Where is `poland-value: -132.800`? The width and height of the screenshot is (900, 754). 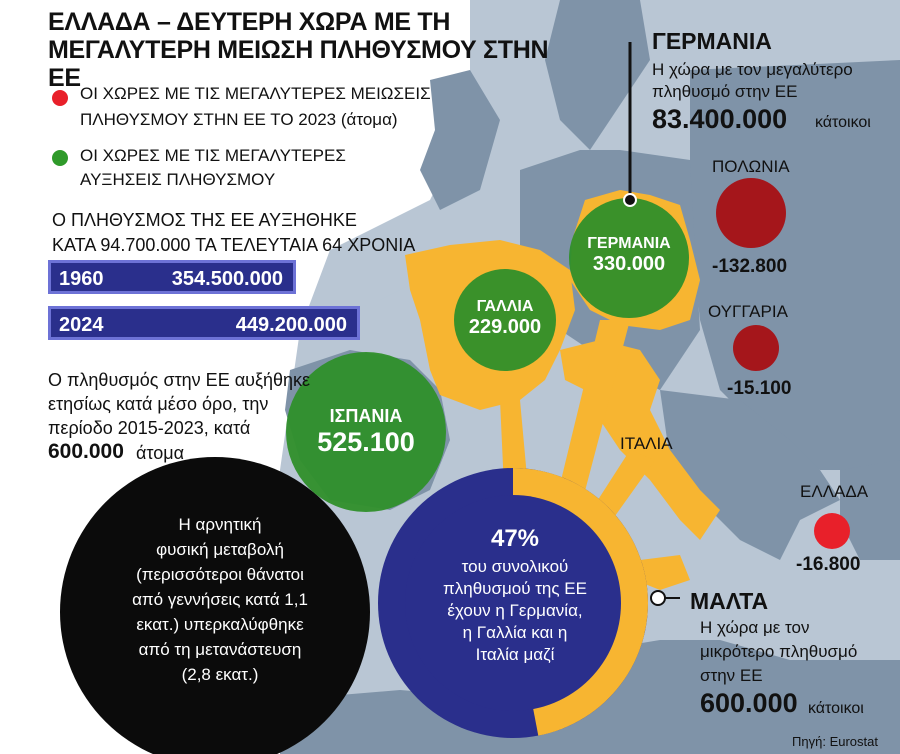 poland-value: -132.800 is located at coordinates (750, 266).